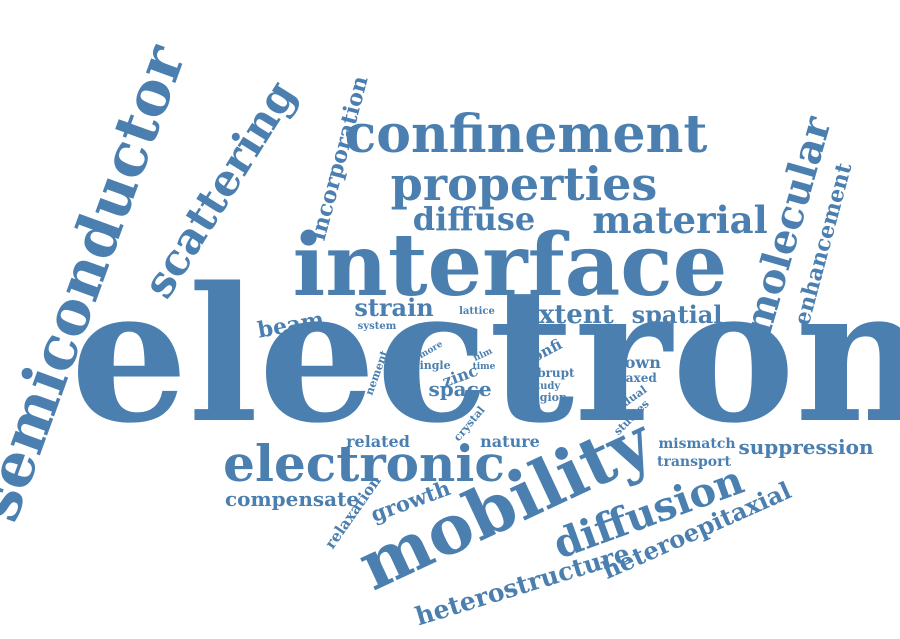 The height and width of the screenshot is (639, 900). I want to click on word-diffuse: diffuse, so click(474, 219).